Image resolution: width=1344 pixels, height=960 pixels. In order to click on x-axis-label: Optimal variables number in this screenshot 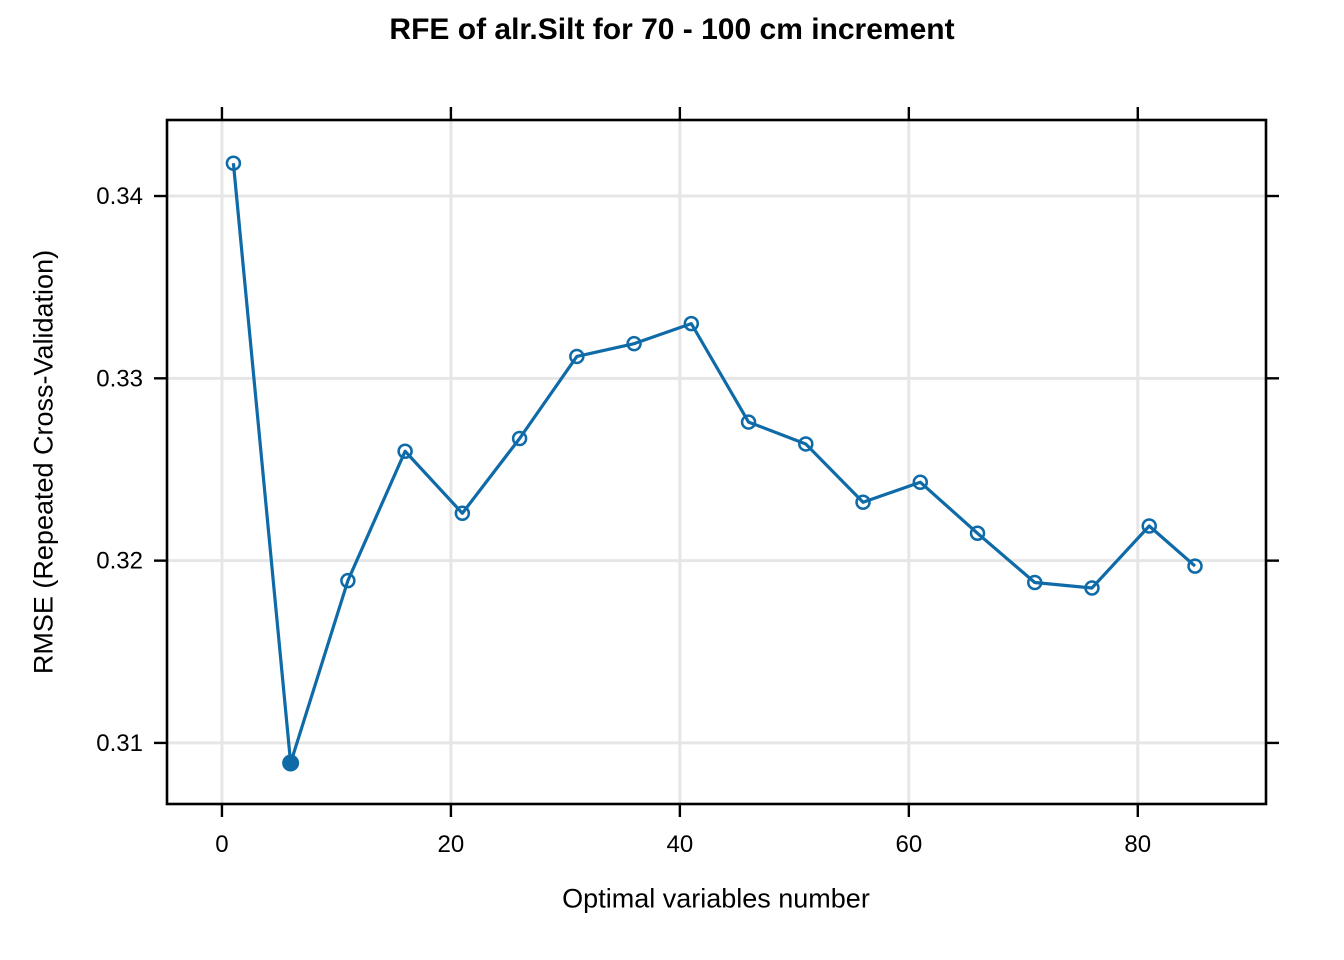, I will do `click(716, 898)`.